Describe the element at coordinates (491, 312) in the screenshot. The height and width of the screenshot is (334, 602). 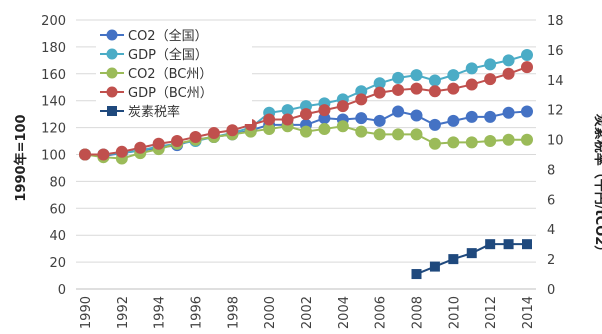
I see `x-tick-label: 2012` at that location.